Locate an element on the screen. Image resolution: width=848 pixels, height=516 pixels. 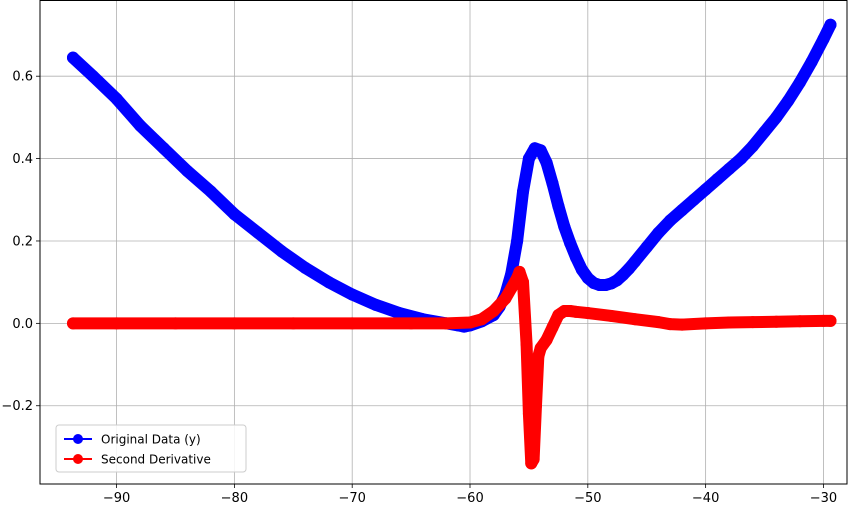
legend-box is located at coordinates (151, 448).